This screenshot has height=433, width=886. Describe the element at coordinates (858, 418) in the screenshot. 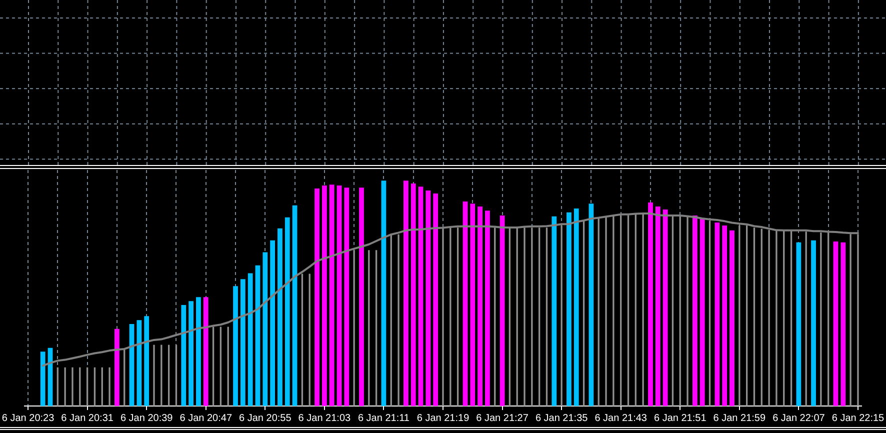

I see `x-tick-label: 6 Jan 22:15` at that location.